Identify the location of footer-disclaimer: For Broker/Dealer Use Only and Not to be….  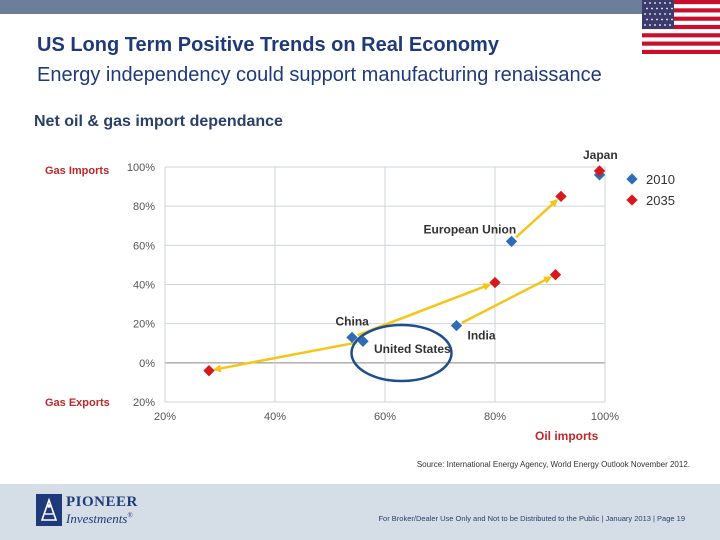
(531, 518).